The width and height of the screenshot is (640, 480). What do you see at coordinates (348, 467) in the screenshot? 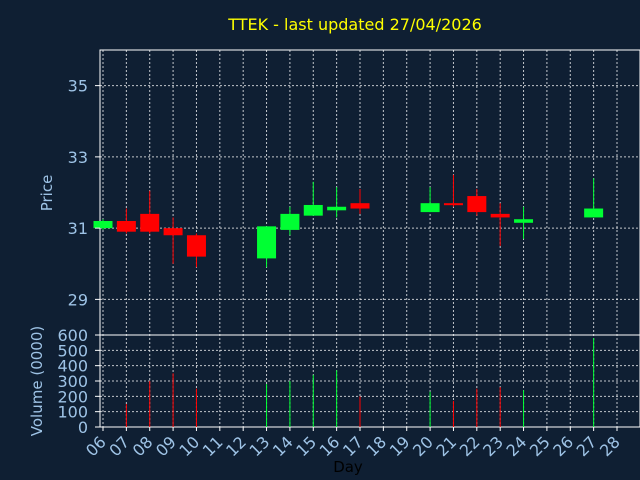
I see `x-axis-label: Day` at bounding box center [348, 467].